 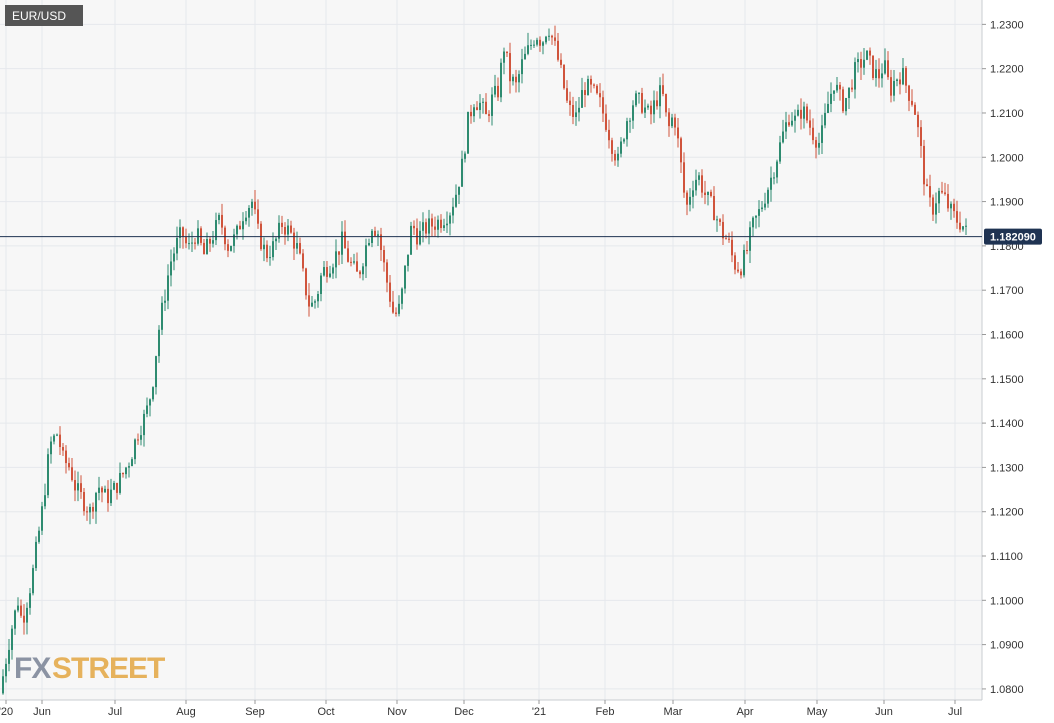 What do you see at coordinates (186, 712) in the screenshot?
I see `x-tick-label: Aug` at bounding box center [186, 712].